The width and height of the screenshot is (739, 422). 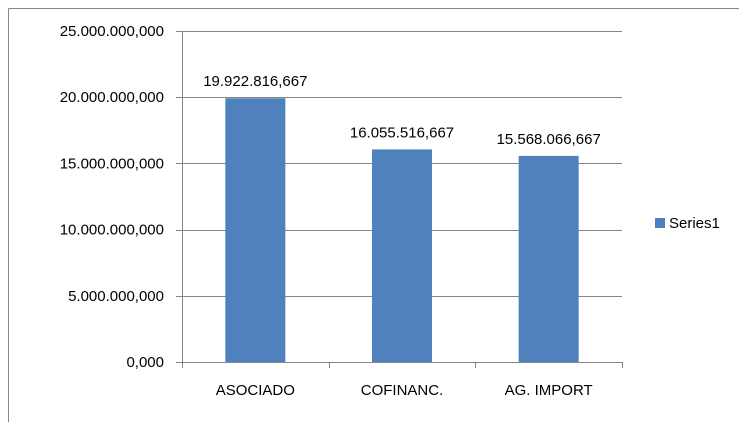 I want to click on y-tick-label: 25.000.000,000, so click(x=112, y=31).